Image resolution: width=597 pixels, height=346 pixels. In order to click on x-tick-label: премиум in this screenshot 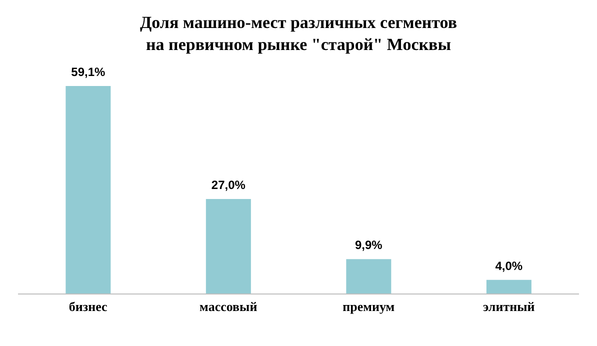, I will do `click(368, 306)`.